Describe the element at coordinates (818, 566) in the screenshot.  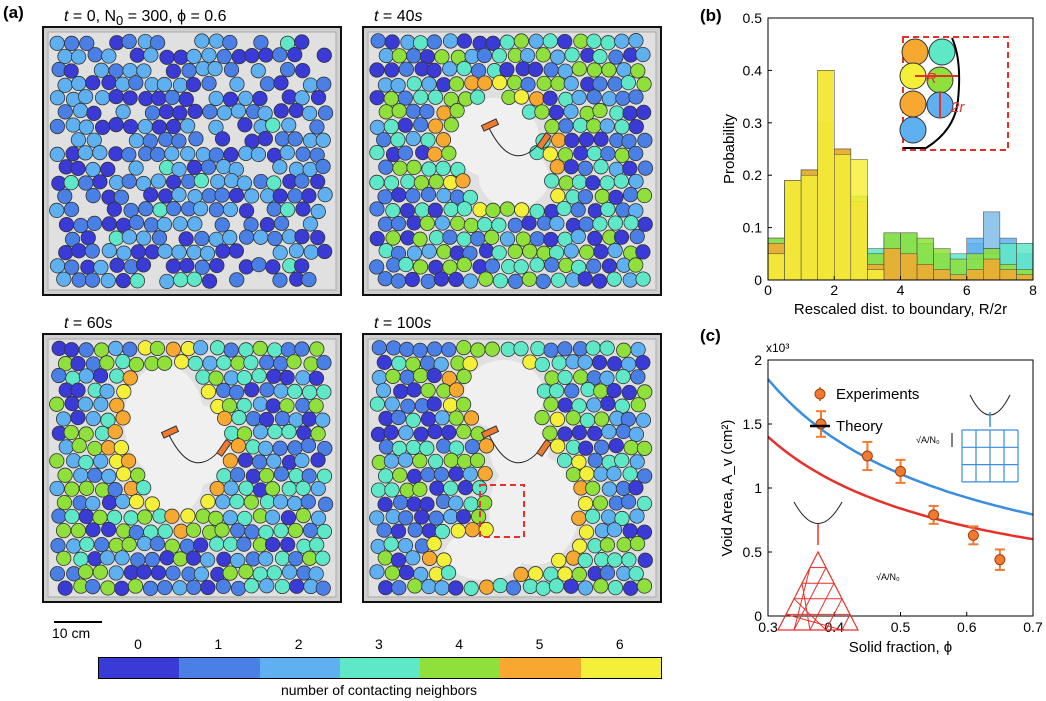
I see `triangular-lattice-inset` at that location.